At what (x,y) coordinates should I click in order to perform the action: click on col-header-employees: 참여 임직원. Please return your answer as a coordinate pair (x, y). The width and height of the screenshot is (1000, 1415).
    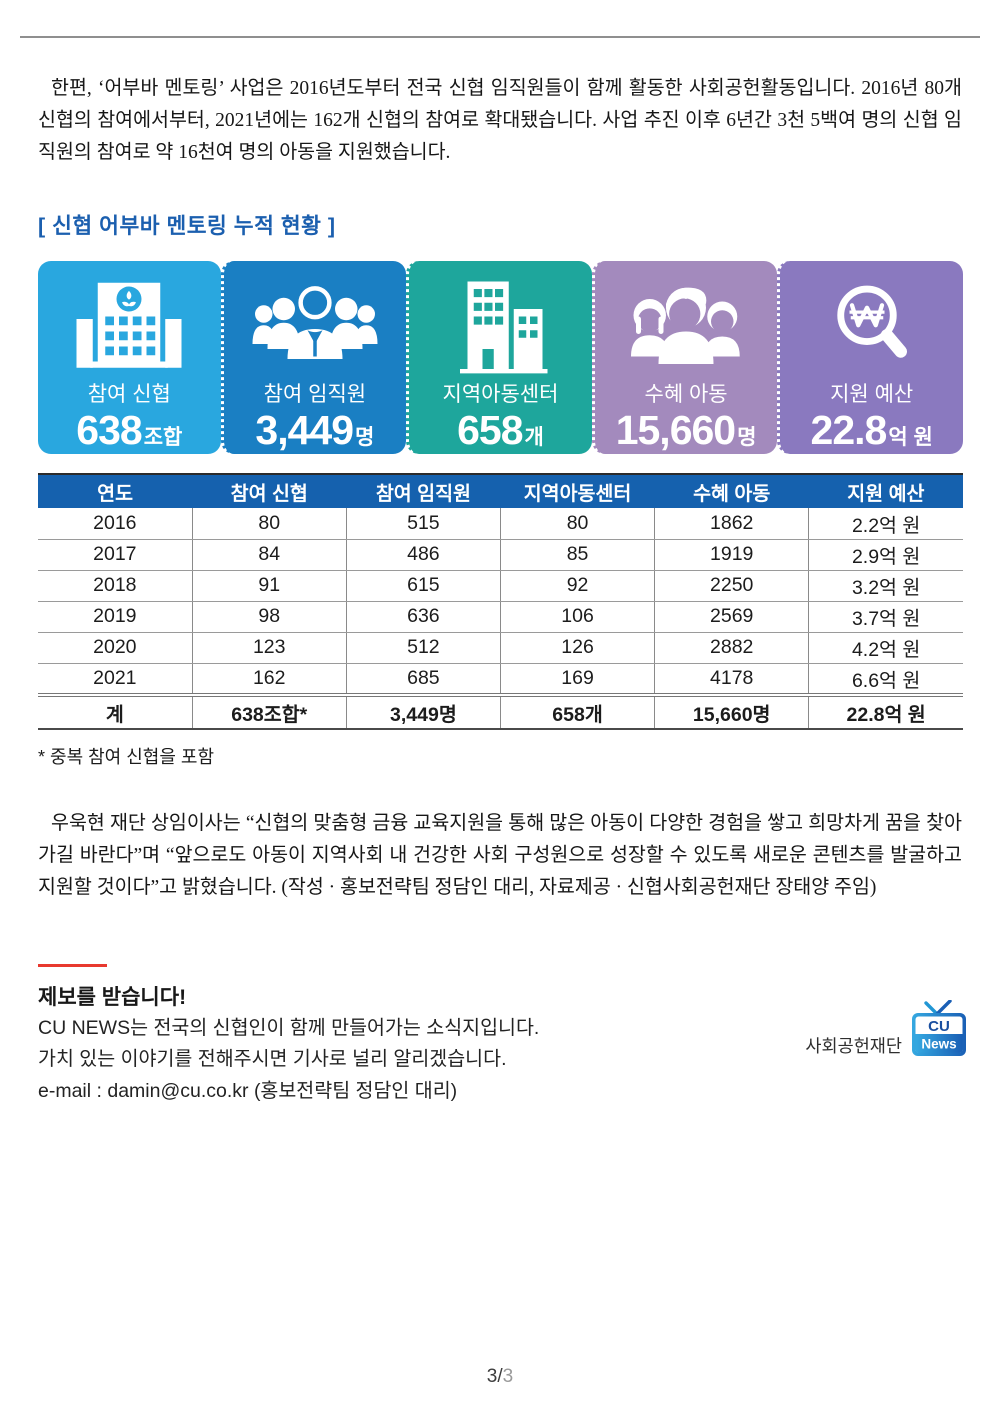
    Looking at the image, I should click on (423, 491).